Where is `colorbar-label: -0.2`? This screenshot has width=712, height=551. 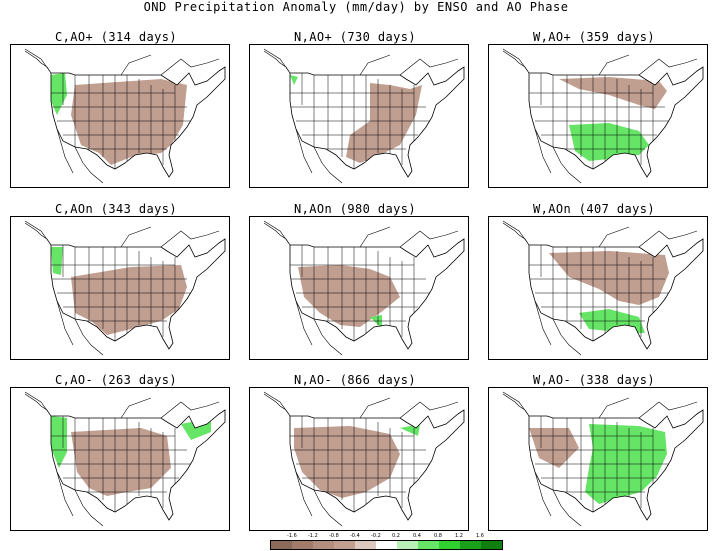 colorbar-label: -0.2 is located at coordinates (376, 536).